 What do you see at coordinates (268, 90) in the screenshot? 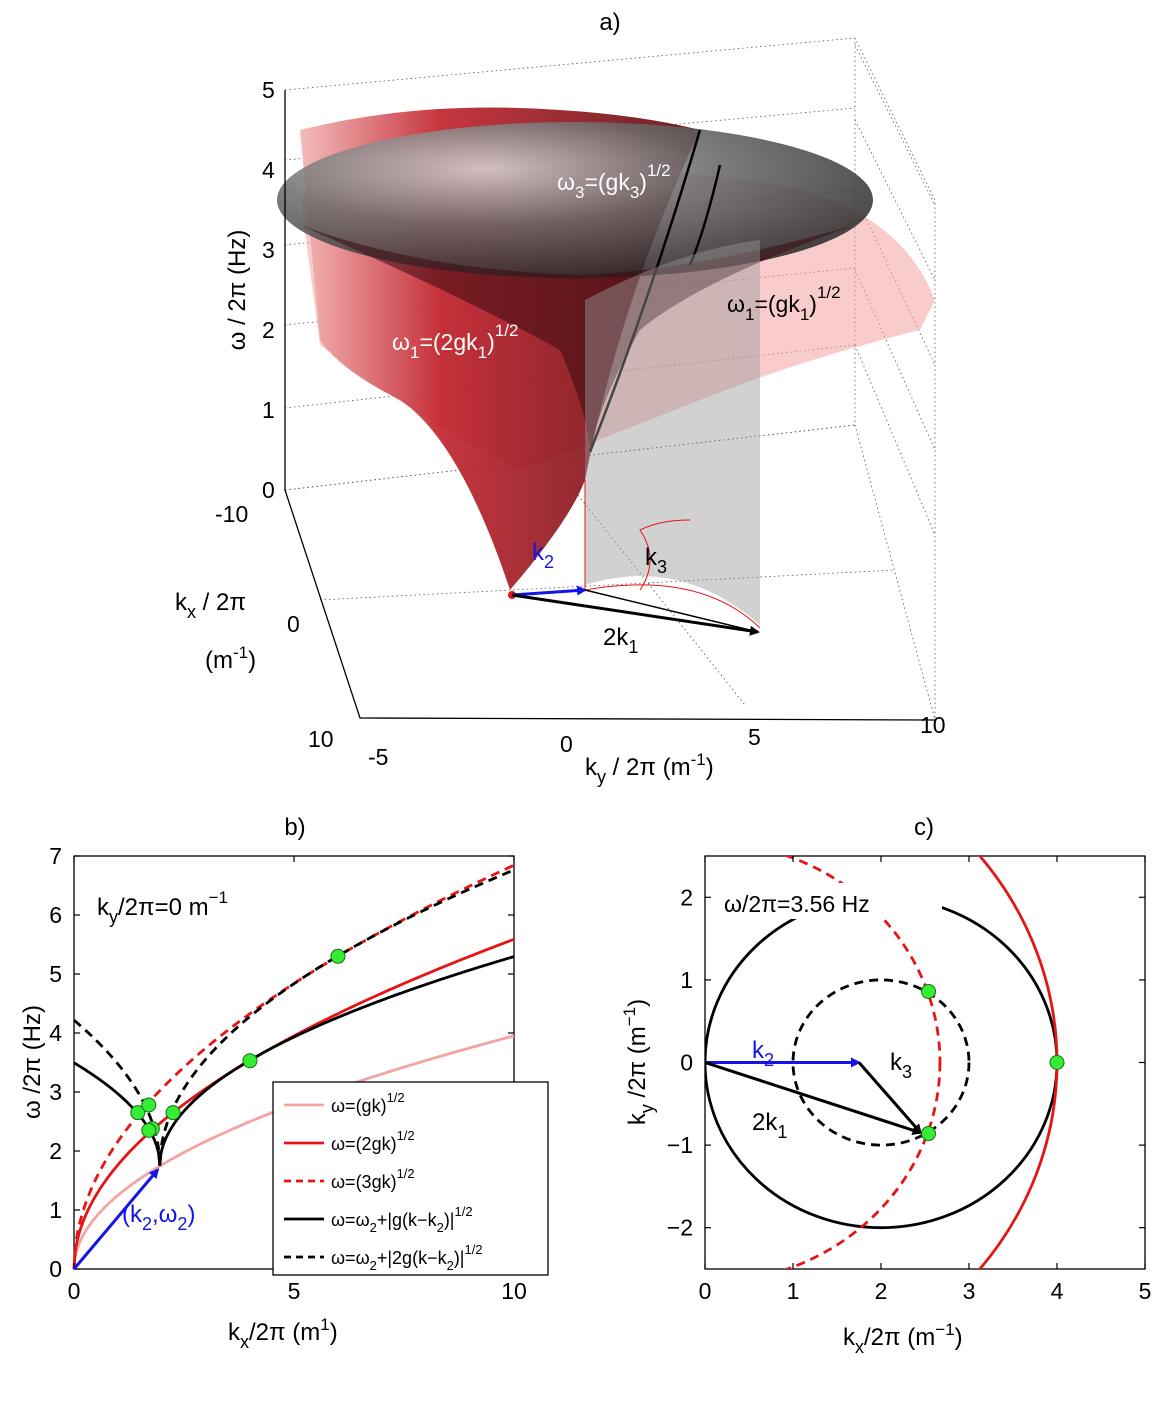
I see `panel-a-z-tick: 5` at bounding box center [268, 90].